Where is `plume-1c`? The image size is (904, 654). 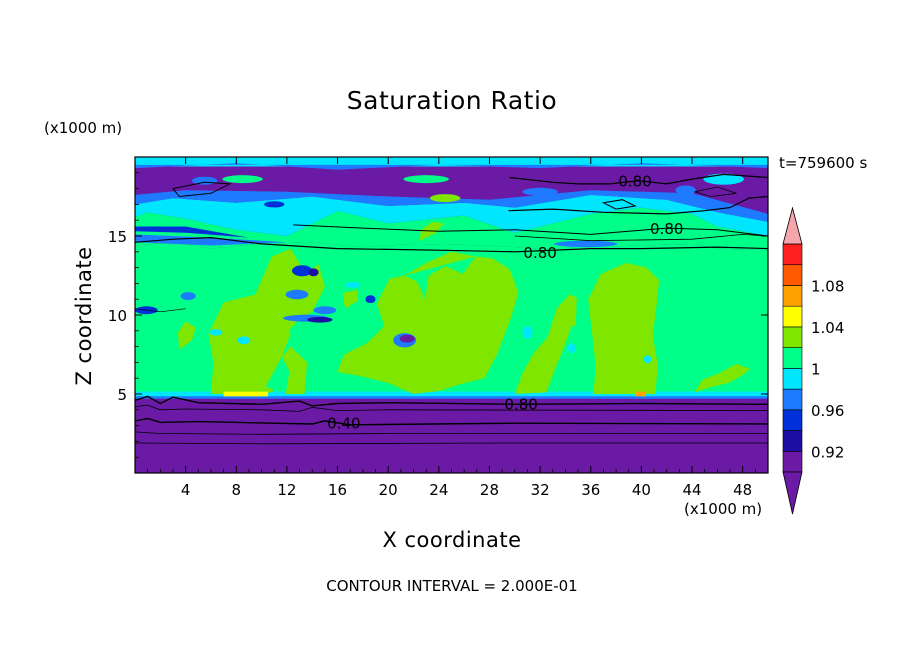 plume-1c is located at coordinates (268, 389).